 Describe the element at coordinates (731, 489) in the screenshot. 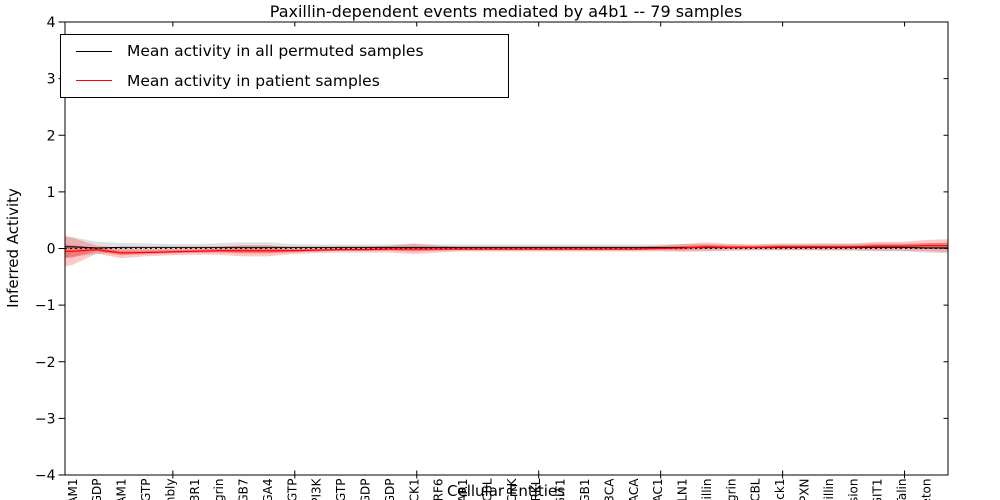

I see `x-category-label: alpha4/beta1 Integrin` at that location.